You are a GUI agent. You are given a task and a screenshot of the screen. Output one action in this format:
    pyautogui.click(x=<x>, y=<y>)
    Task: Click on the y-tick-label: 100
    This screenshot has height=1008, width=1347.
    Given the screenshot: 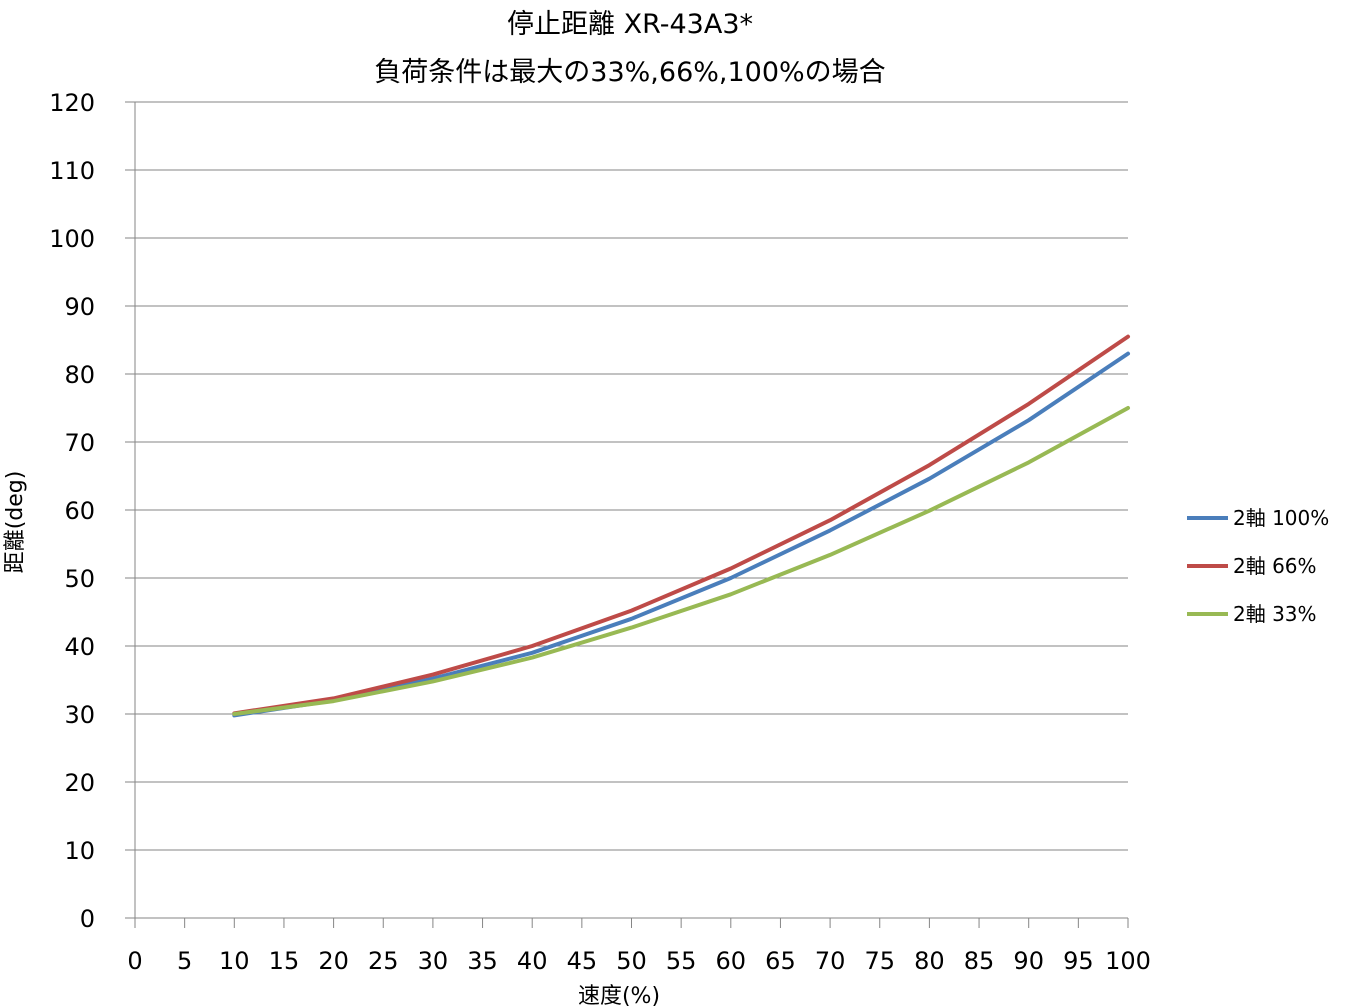 What is the action you would take?
    pyautogui.click(x=72, y=239)
    